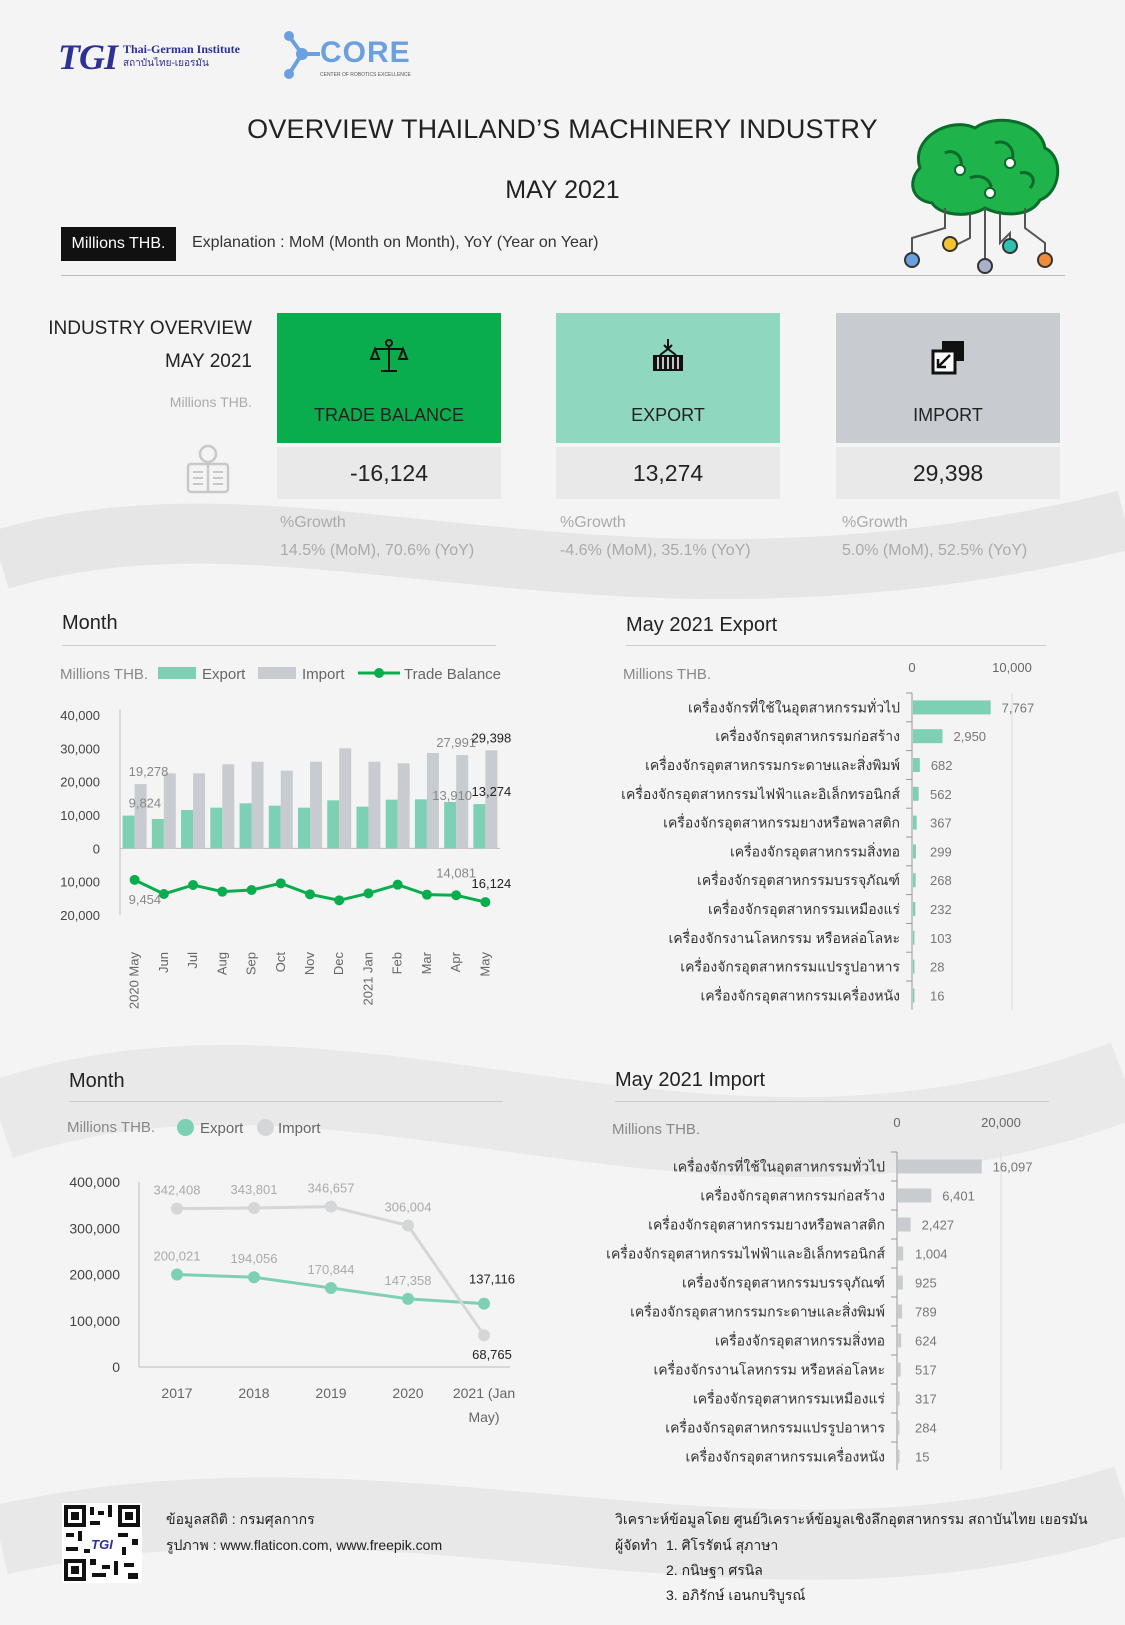 Image resolution: width=1125 pixels, height=1625 pixels. I want to click on x-tick-label: Nov, so click(309, 964).